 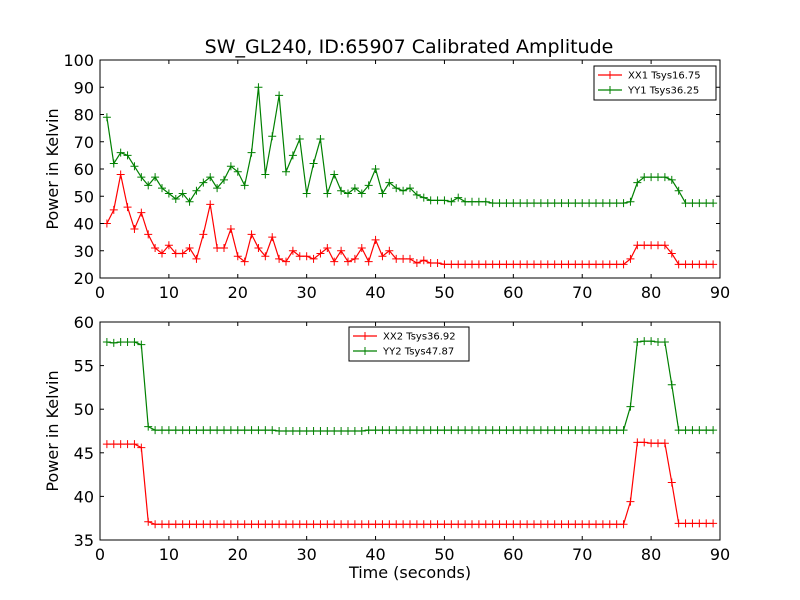 I want to click on x-tick-label: 60, so click(x=513, y=292).